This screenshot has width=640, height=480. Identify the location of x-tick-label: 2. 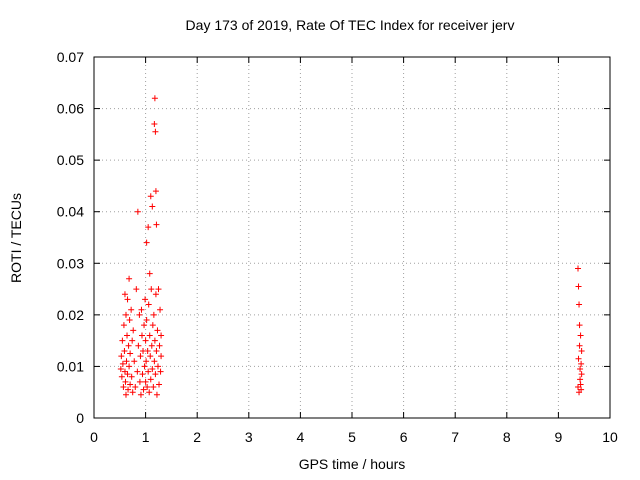
(197, 437).